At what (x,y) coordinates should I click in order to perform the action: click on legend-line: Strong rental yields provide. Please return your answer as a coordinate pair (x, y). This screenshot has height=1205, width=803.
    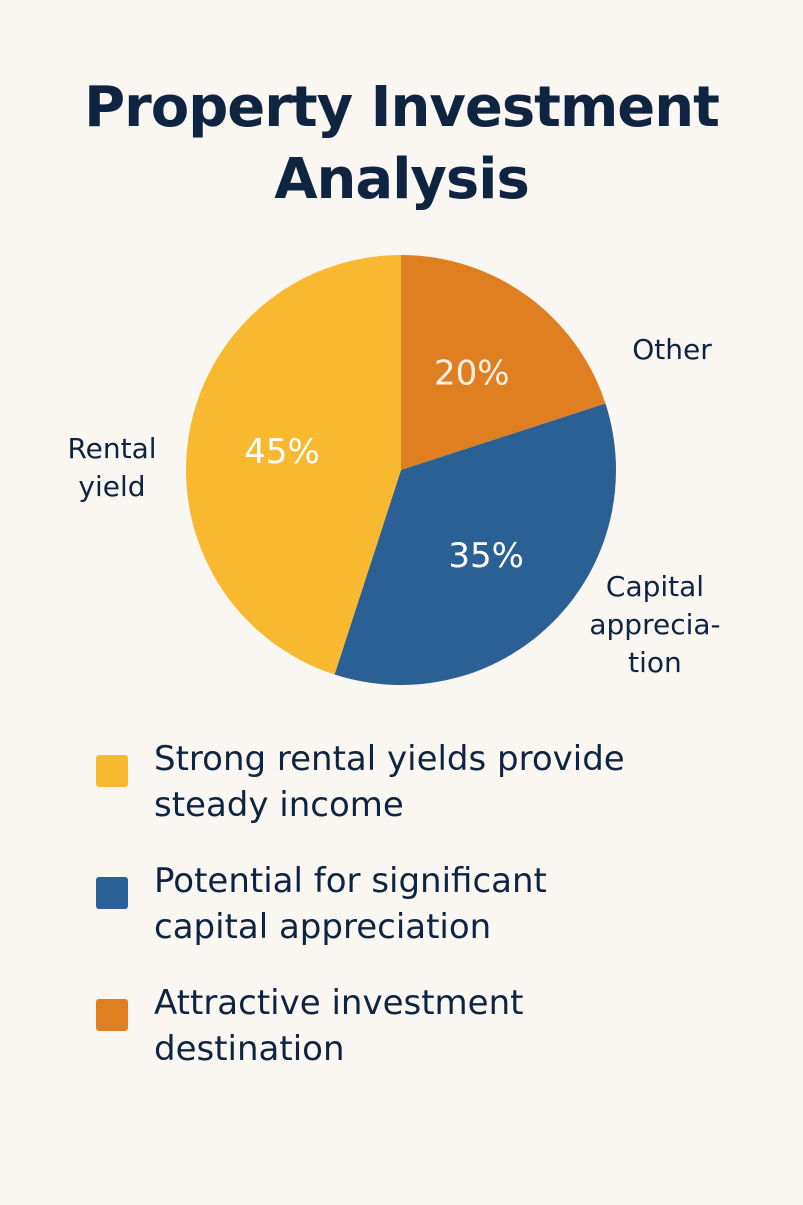
    Looking at the image, I should click on (389, 759).